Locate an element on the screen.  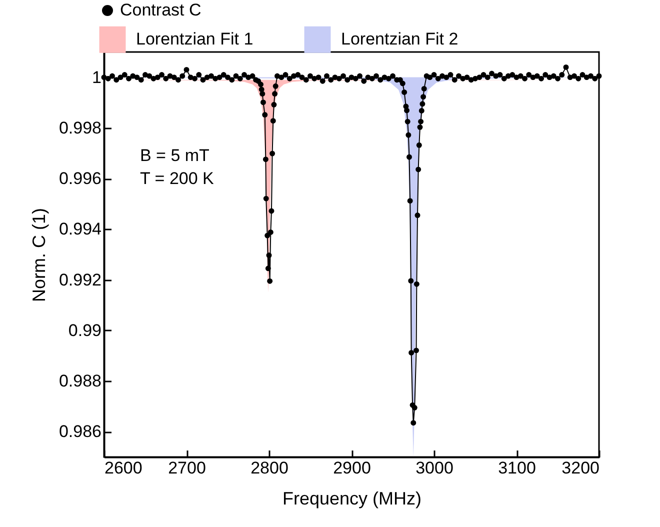
y-tick-label: 0.996 is located at coordinates (80, 178).